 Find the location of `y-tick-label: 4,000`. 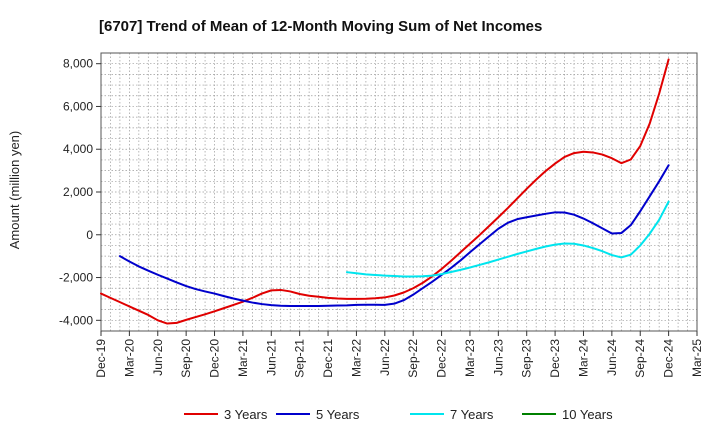

y-tick-label: 4,000 is located at coordinates (78, 149).